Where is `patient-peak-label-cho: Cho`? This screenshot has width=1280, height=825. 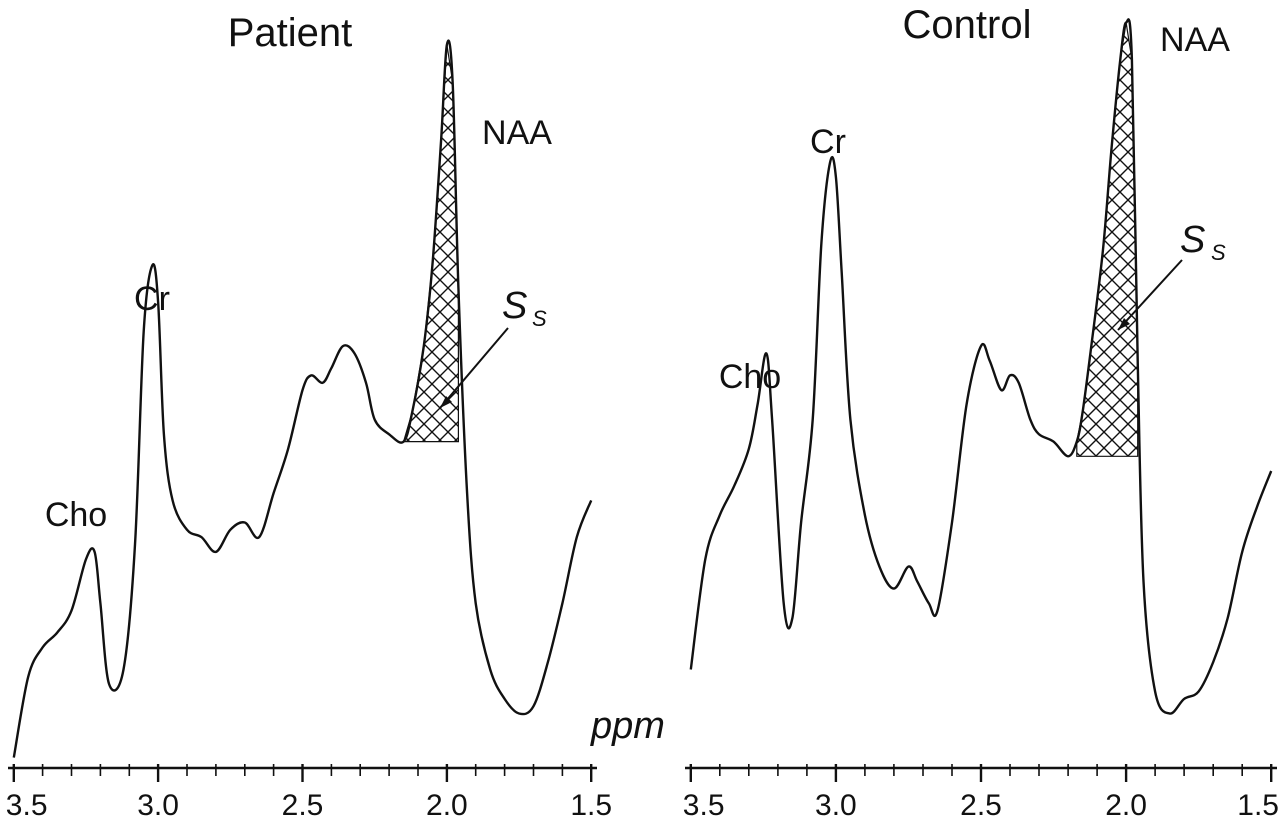 patient-peak-label-cho: Cho is located at coordinates (76, 515).